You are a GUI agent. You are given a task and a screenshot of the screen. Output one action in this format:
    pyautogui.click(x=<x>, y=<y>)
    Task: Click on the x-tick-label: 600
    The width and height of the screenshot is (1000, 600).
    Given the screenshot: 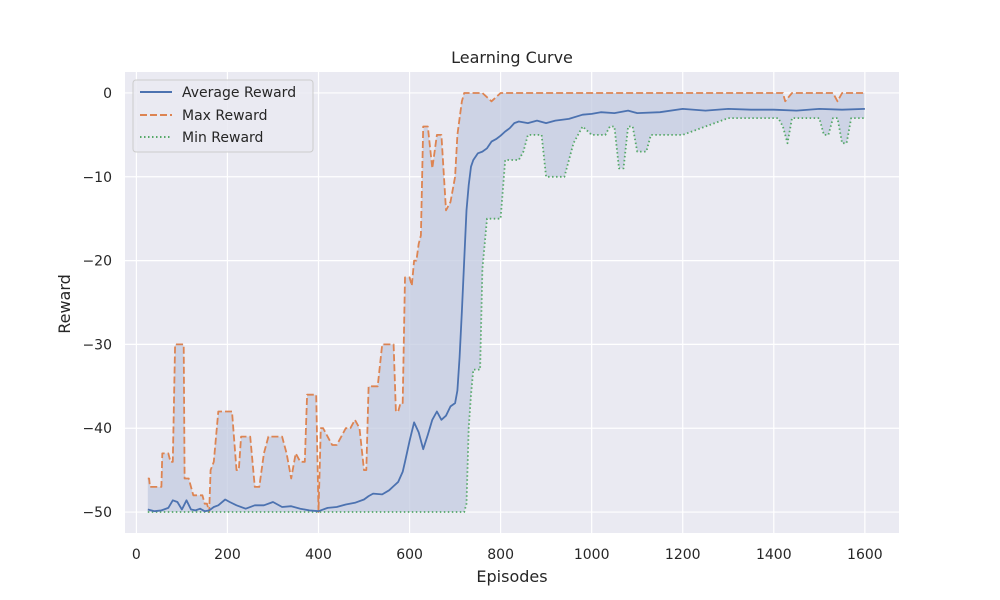 What is the action you would take?
    pyautogui.click(x=409, y=555)
    